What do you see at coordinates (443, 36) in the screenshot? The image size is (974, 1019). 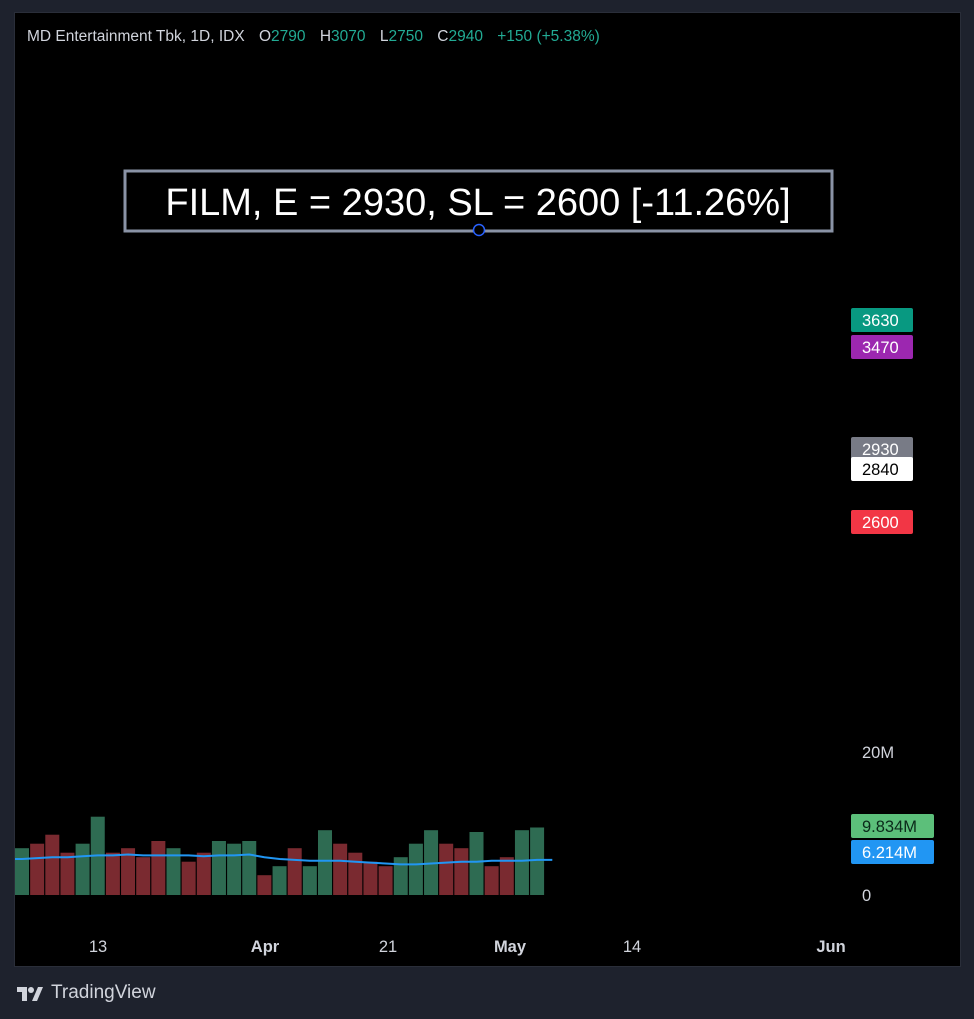 I see `close-label: C` at bounding box center [443, 36].